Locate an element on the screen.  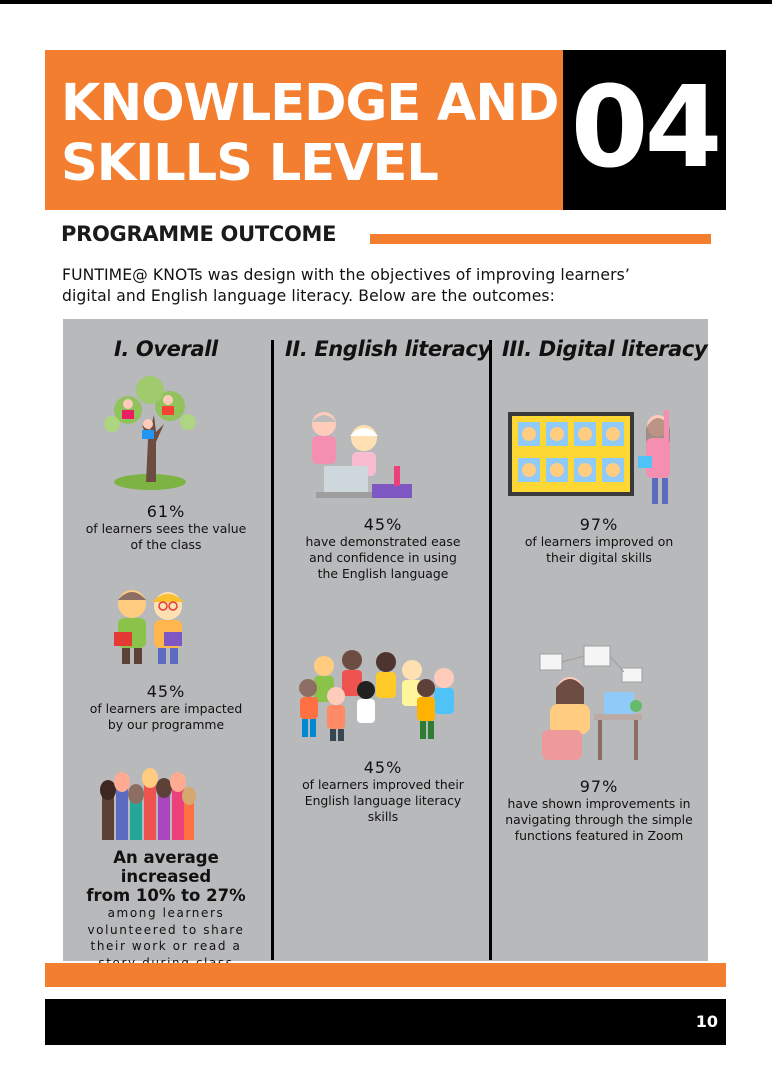
stat-description: of learners improved their is located at coordinates (383, 784).